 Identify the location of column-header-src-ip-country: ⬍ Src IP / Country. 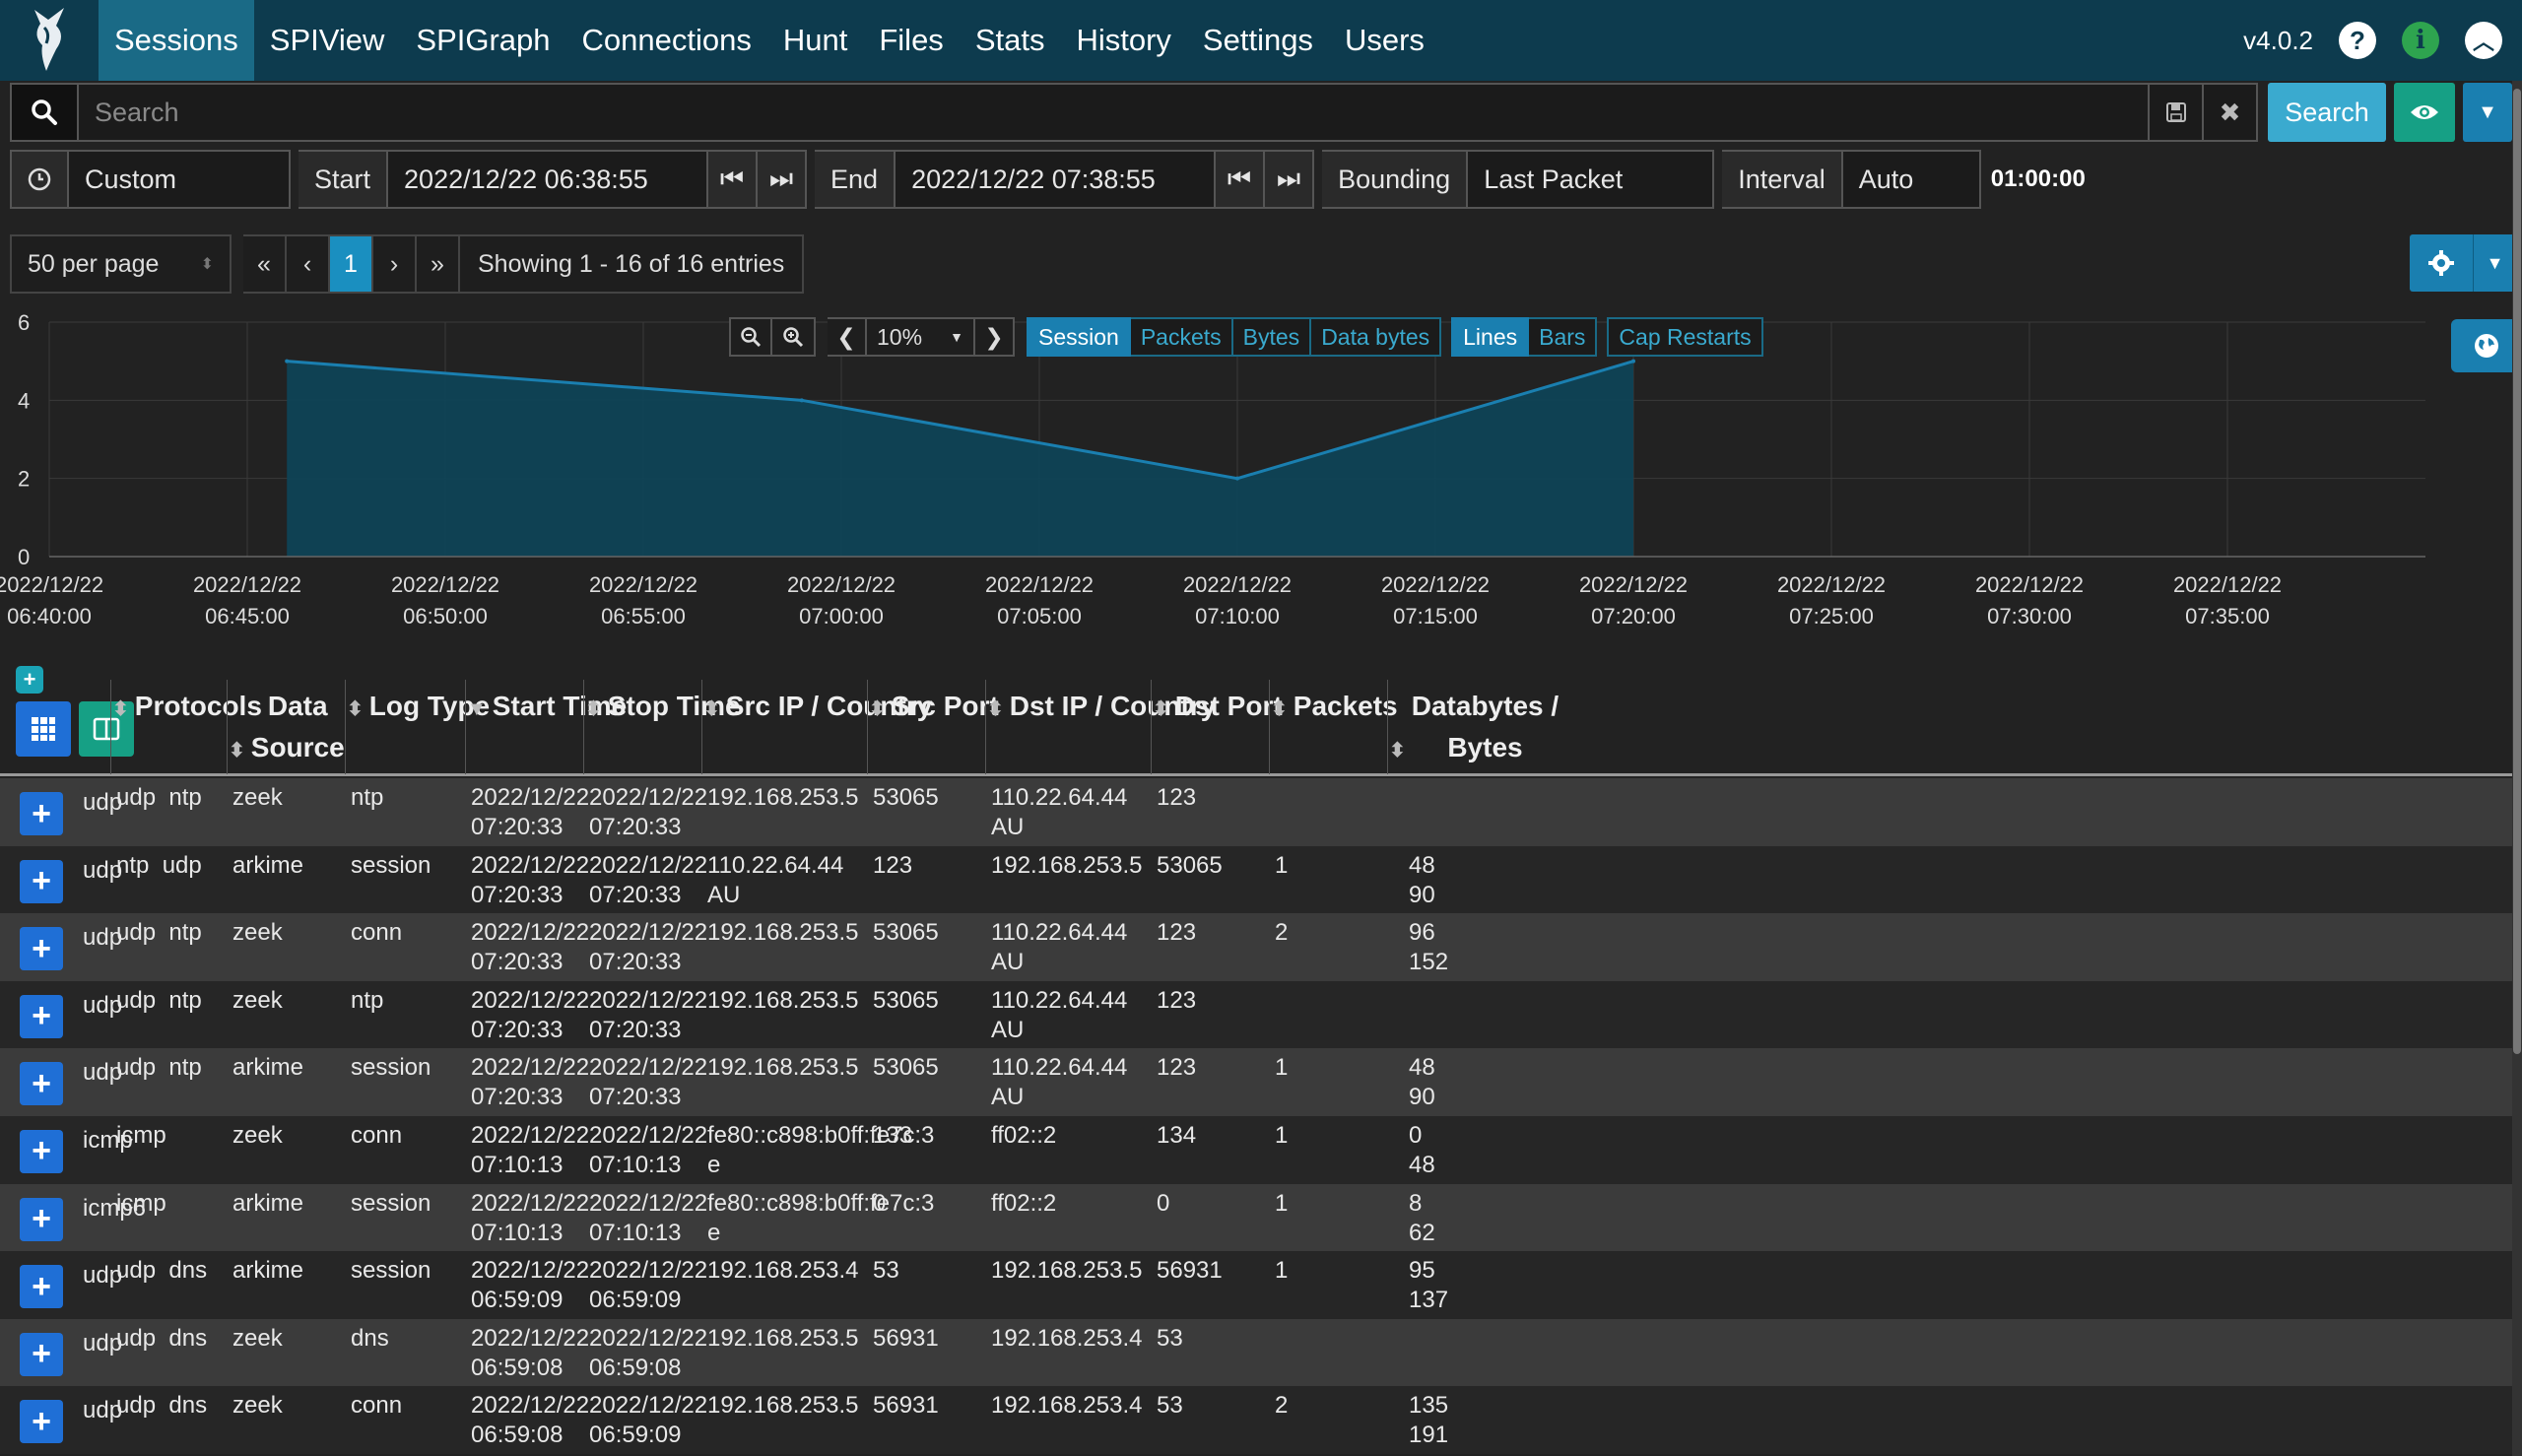
(817, 708).